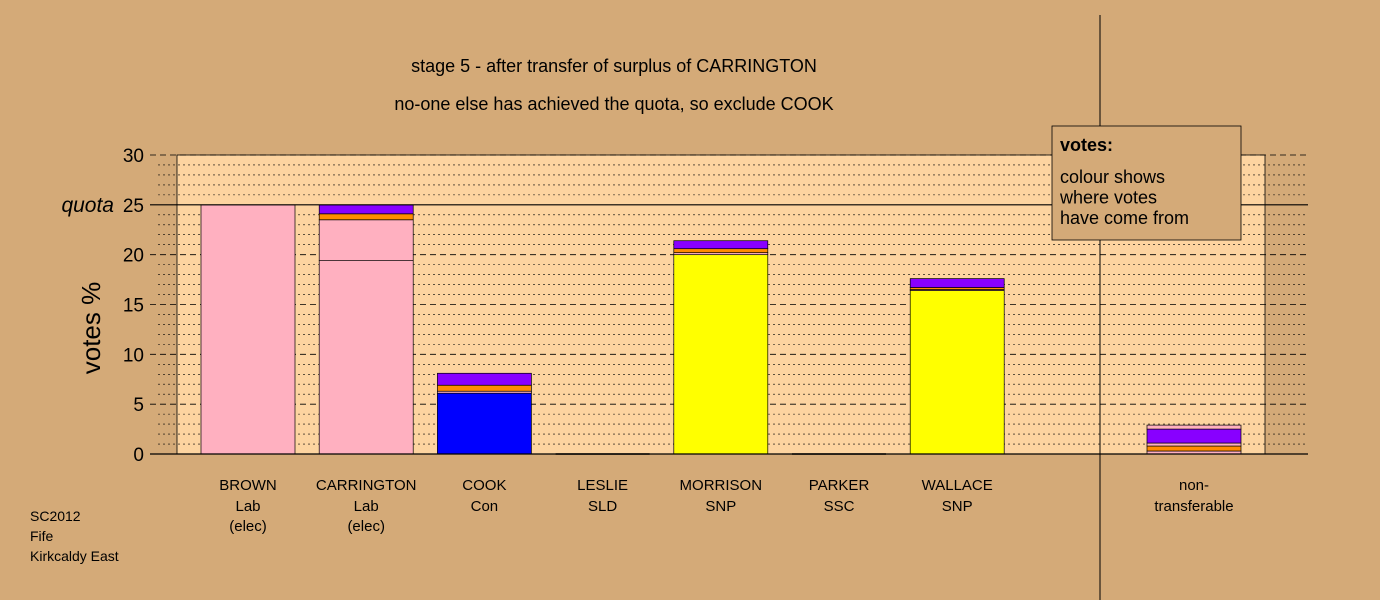 Image resolution: width=1380 pixels, height=600 pixels. I want to click on footnote-council: Fife, so click(42, 536).